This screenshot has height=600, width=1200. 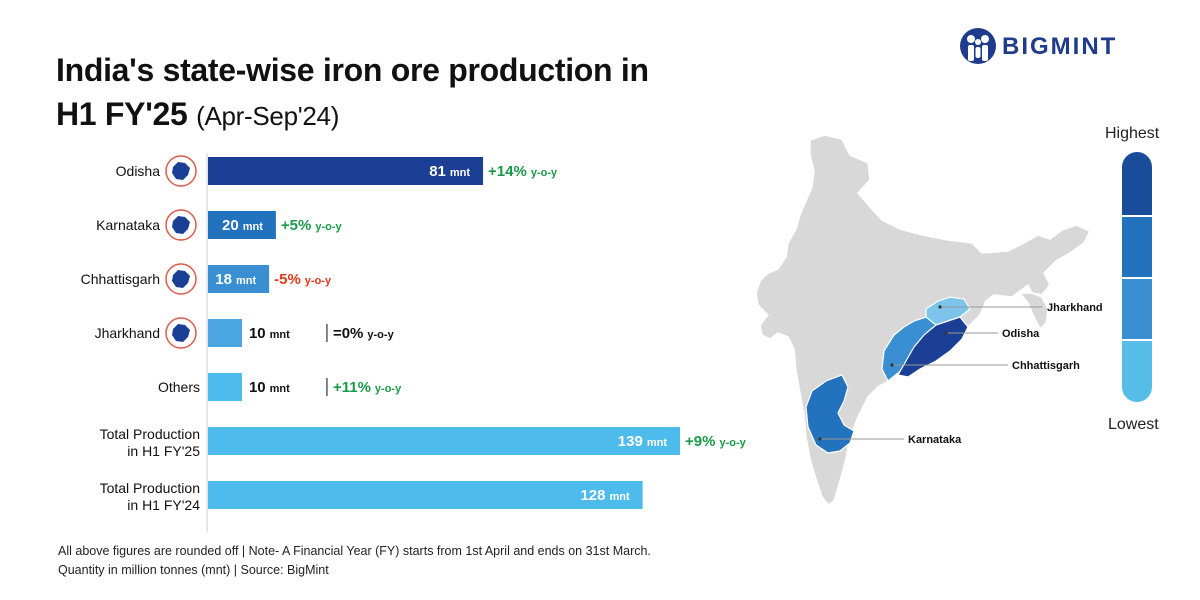 What do you see at coordinates (716, 441) in the screenshot?
I see `yoy-label: +9% y-o-y` at bounding box center [716, 441].